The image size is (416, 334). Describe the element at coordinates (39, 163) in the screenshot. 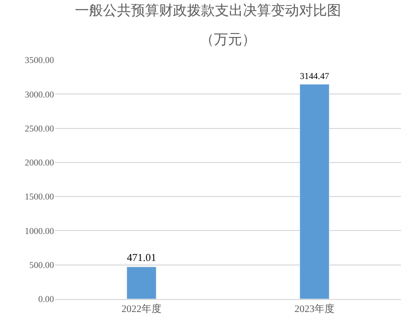

I see `y-tick-label: 2000.00` at that location.